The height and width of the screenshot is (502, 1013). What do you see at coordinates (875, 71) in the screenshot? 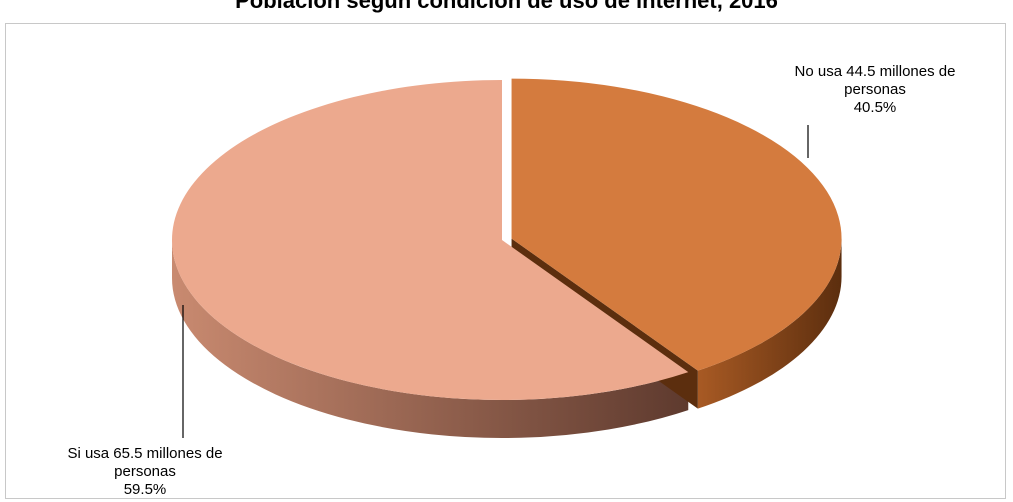
I see `slice-label-no-usa-line1: No usa 44.5 millones de` at bounding box center [875, 71].